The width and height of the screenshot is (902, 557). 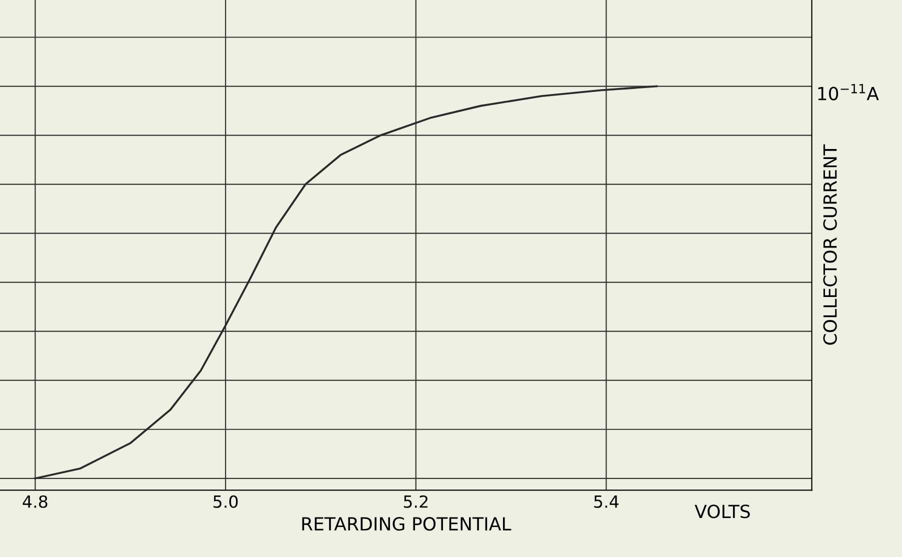 I want to click on text: VOLTS, so click(x=722, y=511).